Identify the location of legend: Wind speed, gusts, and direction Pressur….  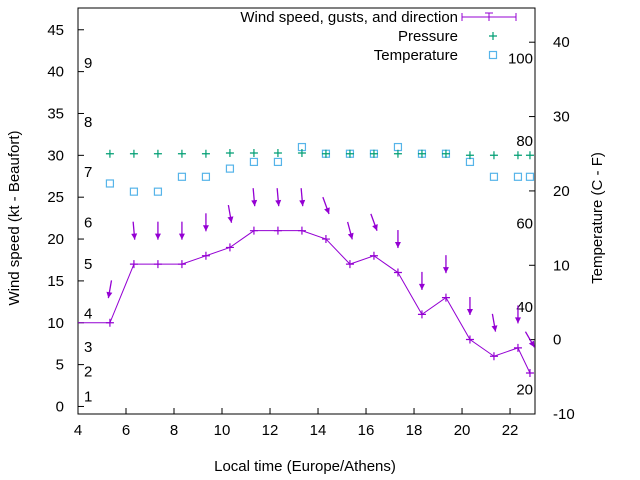
(378, 36).